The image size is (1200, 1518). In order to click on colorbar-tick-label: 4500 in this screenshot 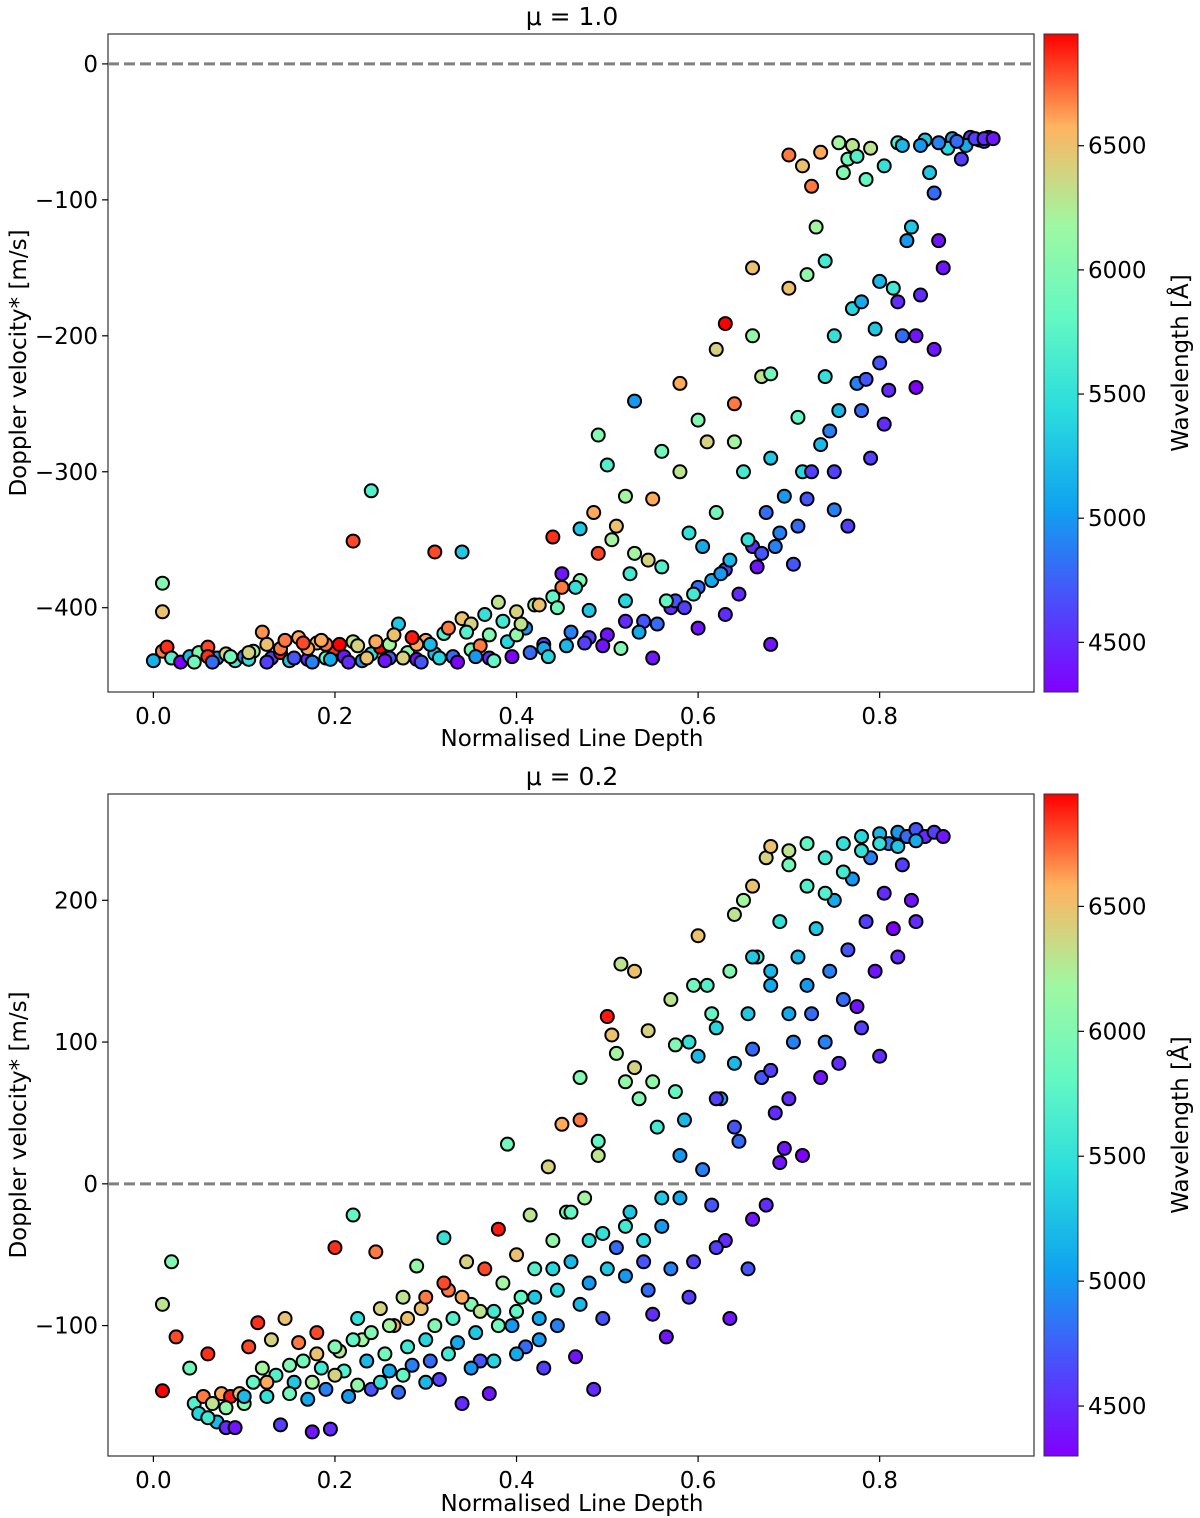, I will do `click(1117, 643)`.